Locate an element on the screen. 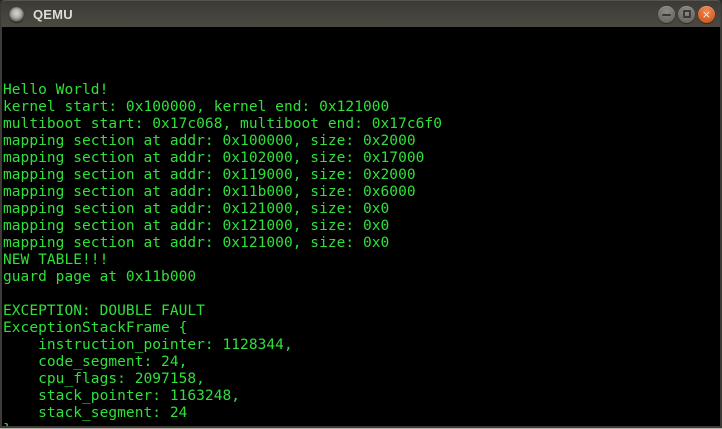  terminal-line: cpu_flags: 2097158, is located at coordinates (104, 379).